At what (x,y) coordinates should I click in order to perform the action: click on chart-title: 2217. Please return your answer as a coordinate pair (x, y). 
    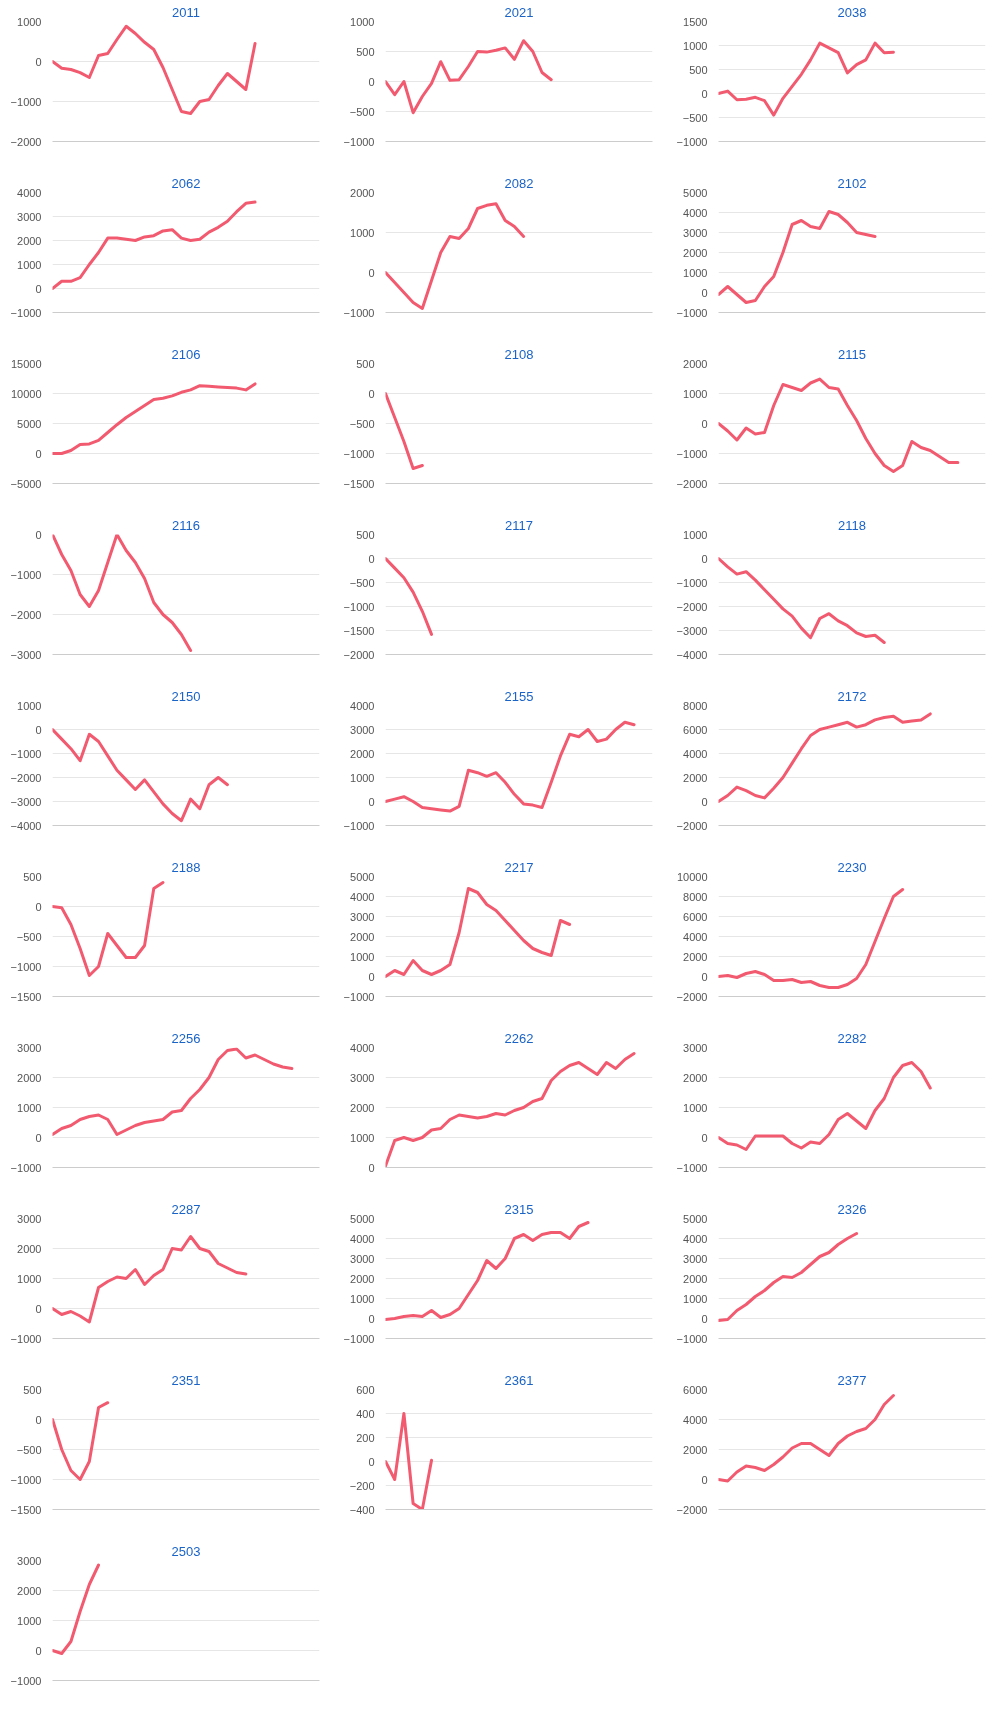
    Looking at the image, I should click on (519, 867).